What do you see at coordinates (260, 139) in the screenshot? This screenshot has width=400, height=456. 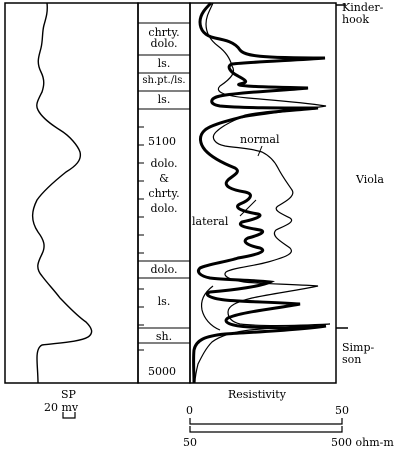 I see `curve-label-normal: normal` at bounding box center [260, 139].